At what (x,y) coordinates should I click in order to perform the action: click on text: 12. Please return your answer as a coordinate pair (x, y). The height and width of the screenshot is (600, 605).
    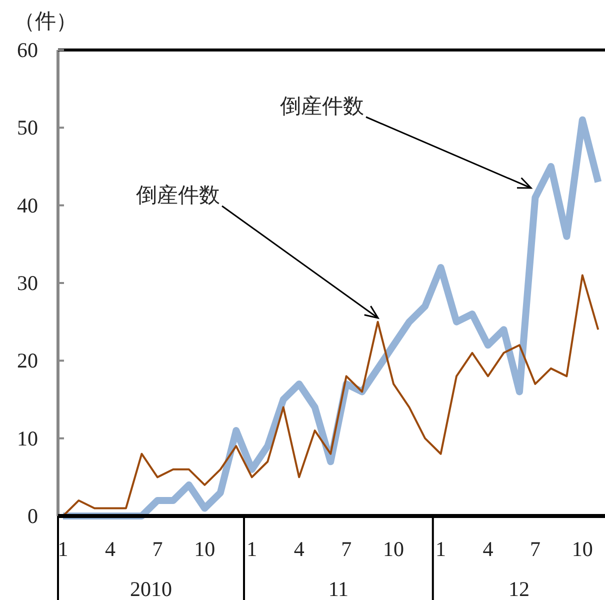
    Looking at the image, I should click on (519, 588).